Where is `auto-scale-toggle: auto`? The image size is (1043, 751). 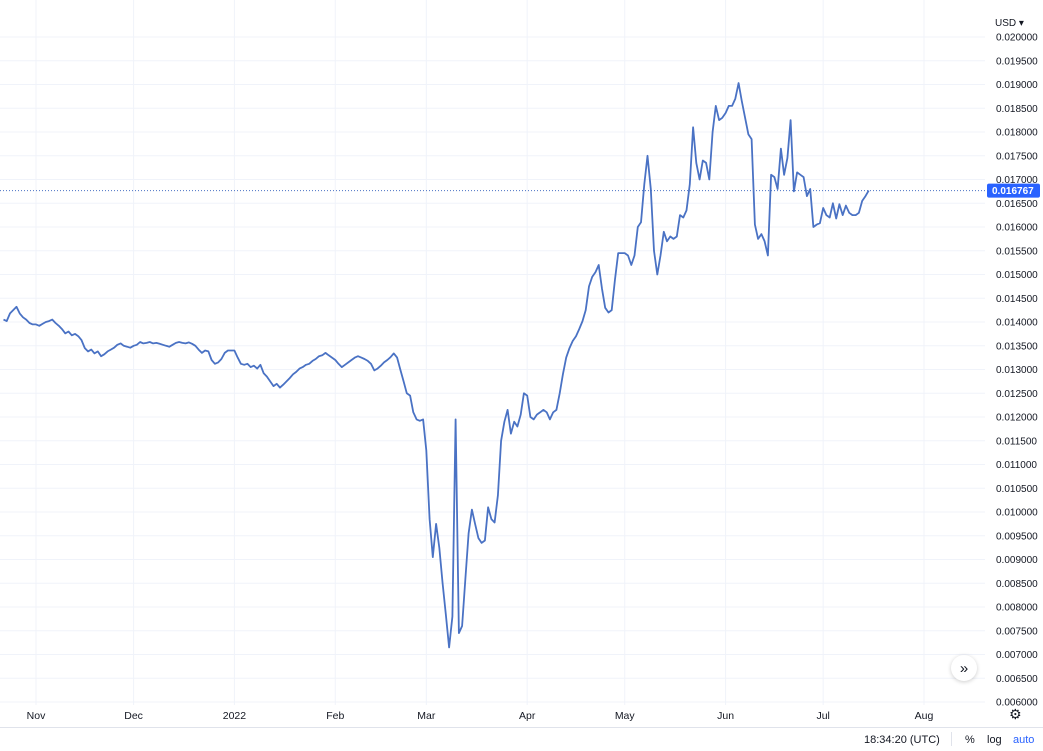
auto-scale-toggle: auto is located at coordinates (1024, 740).